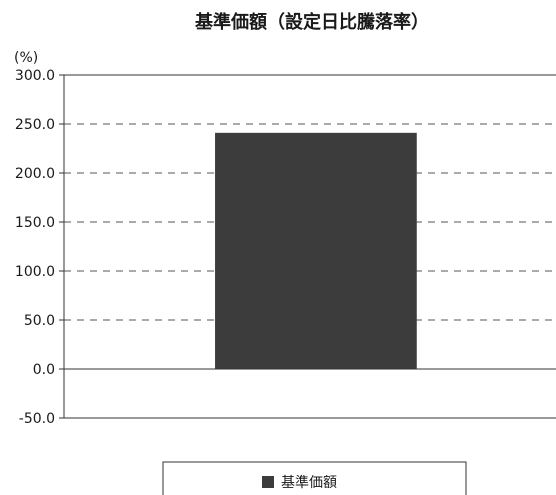 The image size is (556, 495). I want to click on y-tick-label: 100.0, so click(35, 272).